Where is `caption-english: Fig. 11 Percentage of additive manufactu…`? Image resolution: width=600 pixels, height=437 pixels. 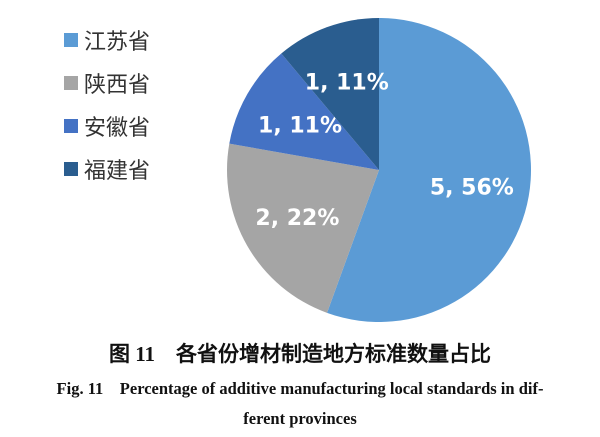
caption-english: Fig. 11 Percentage of additive manufactu… is located at coordinates (300, 404).